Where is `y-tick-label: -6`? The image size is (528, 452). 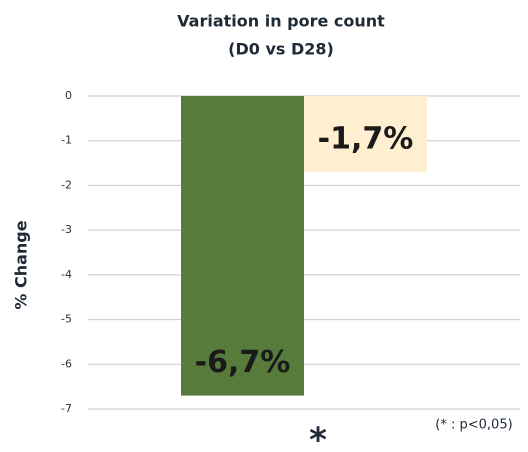 y-tick-label: -6 is located at coordinates (66, 363).